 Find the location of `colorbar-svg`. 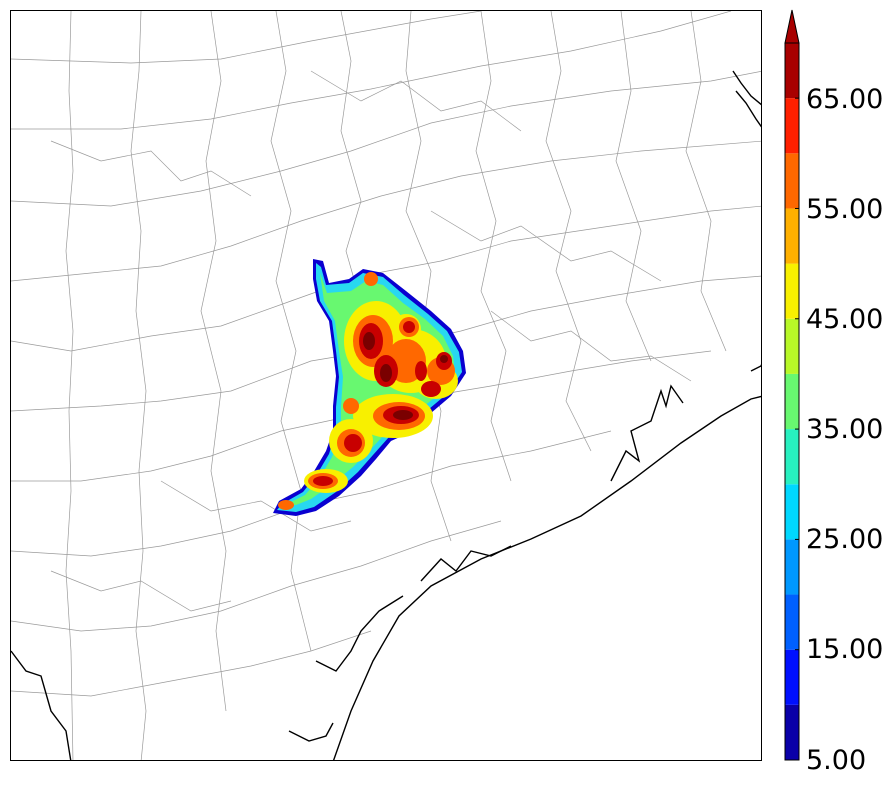

colorbar-svg is located at coordinates (792, 385).